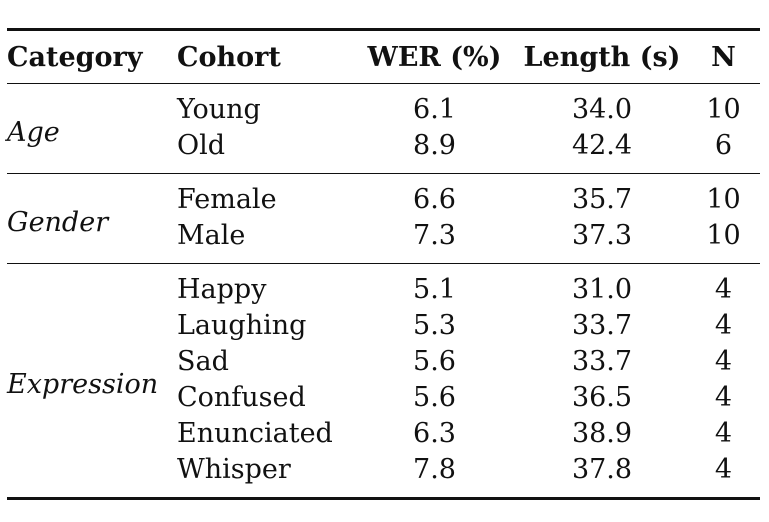  I want to click on cohort-cell: Laughing, so click(242, 325).